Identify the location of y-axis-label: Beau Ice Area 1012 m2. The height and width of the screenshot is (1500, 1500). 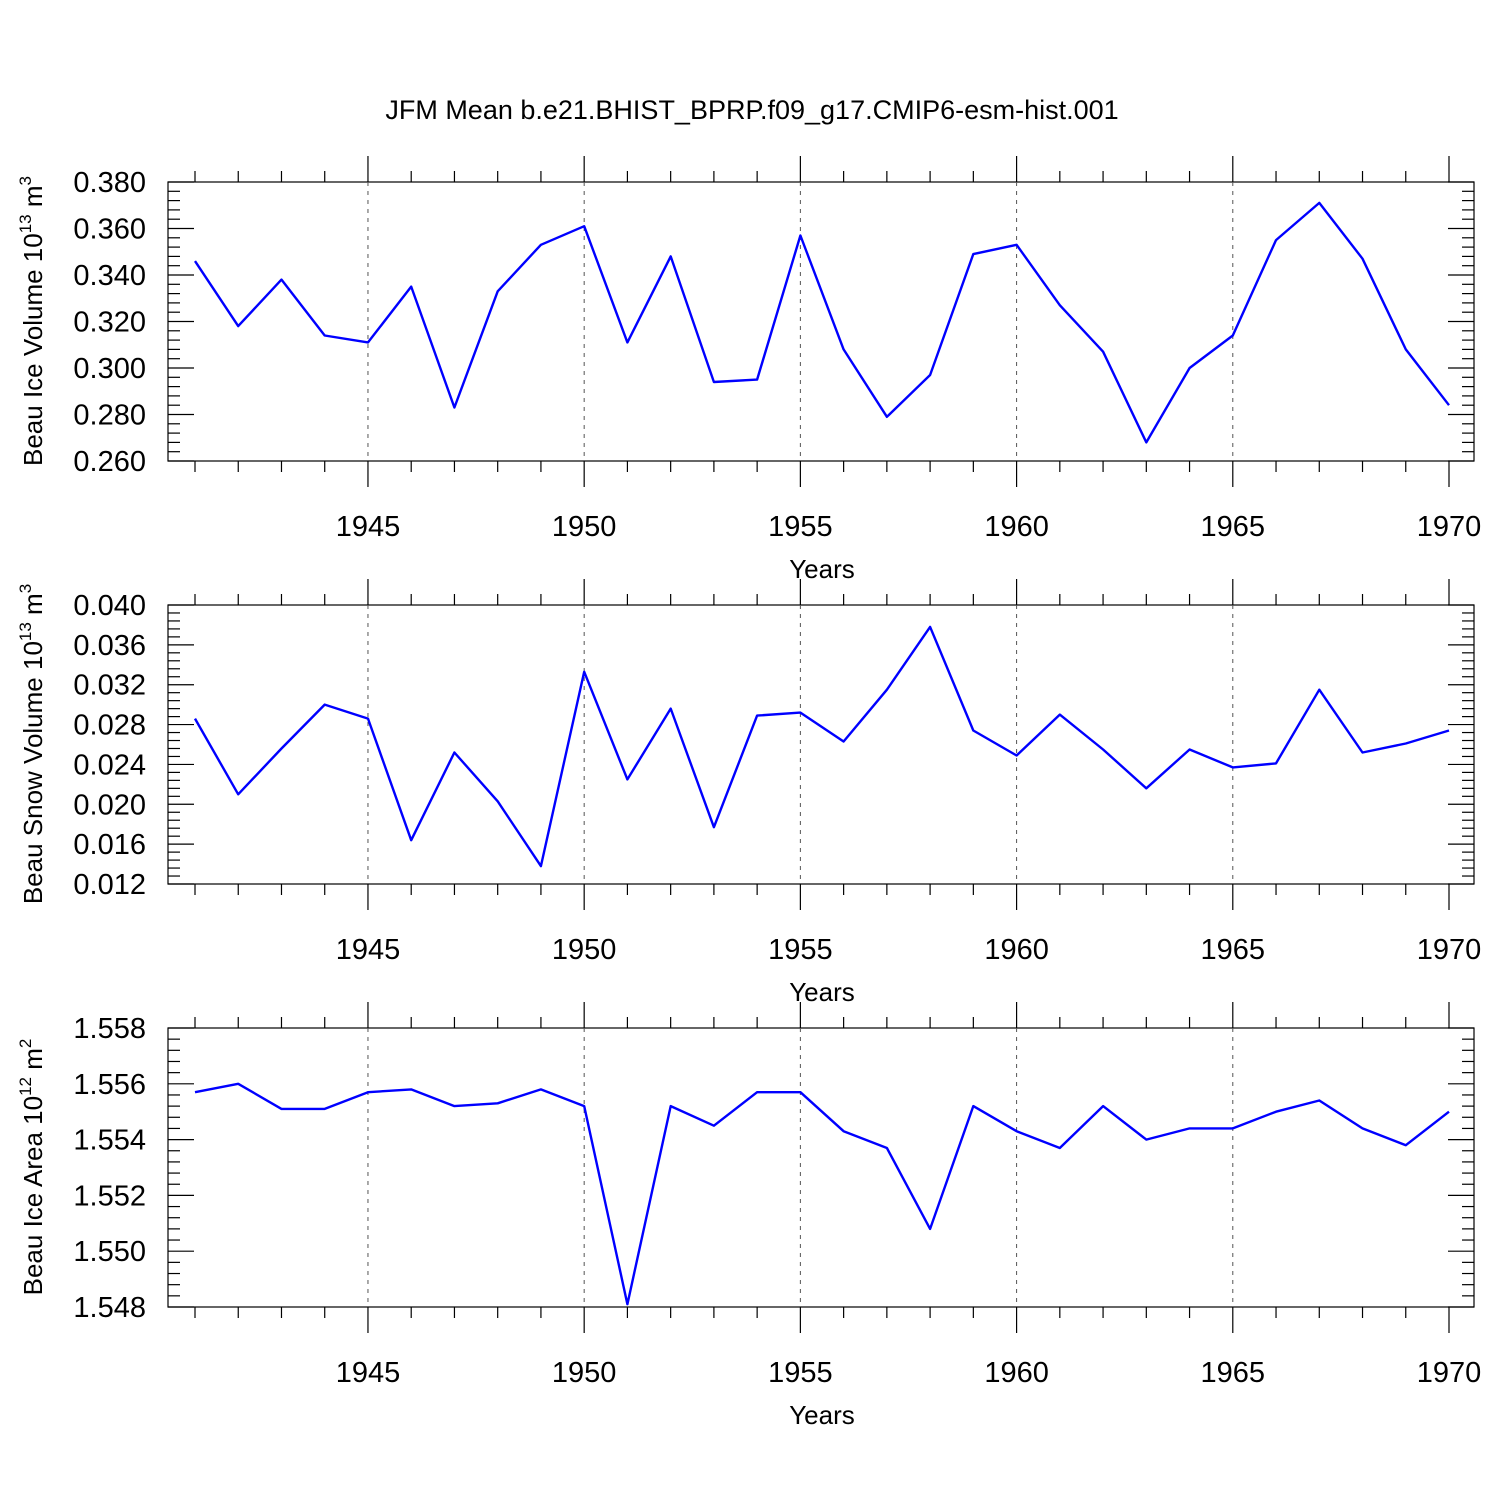
(32, 1167).